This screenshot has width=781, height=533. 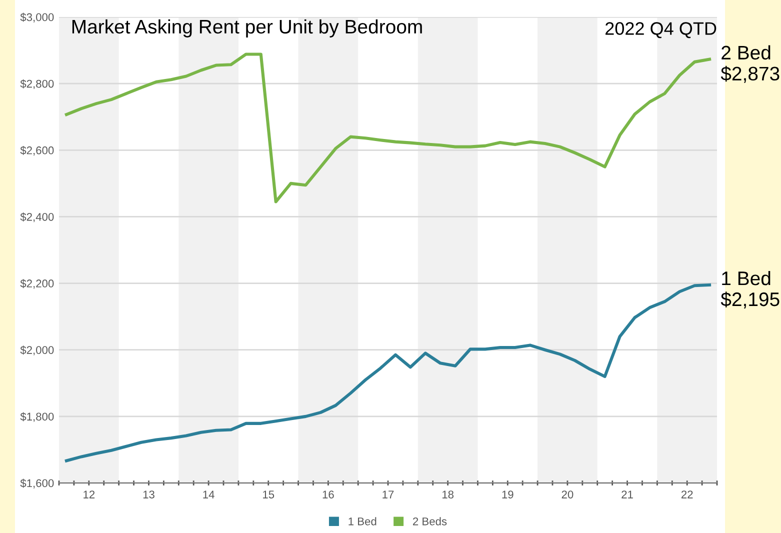 What do you see at coordinates (508, 494) in the screenshot?
I see `x-tick-label: 19` at bounding box center [508, 494].